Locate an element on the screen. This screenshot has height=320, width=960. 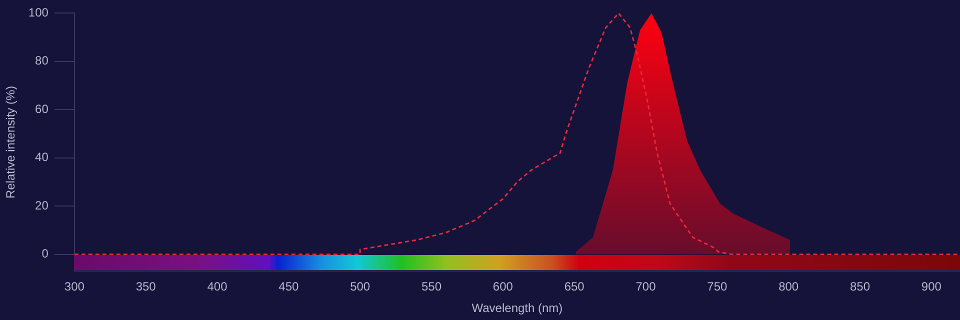
x-tick-label: 800 is located at coordinates (788, 287).